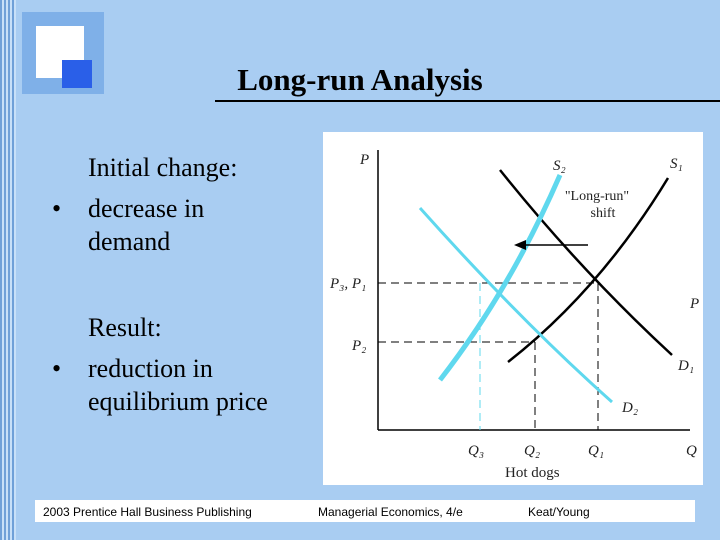 This screenshot has height=540, width=720. Describe the element at coordinates (146, 208) in the screenshot. I see `bullet-line: decrease in` at that location.